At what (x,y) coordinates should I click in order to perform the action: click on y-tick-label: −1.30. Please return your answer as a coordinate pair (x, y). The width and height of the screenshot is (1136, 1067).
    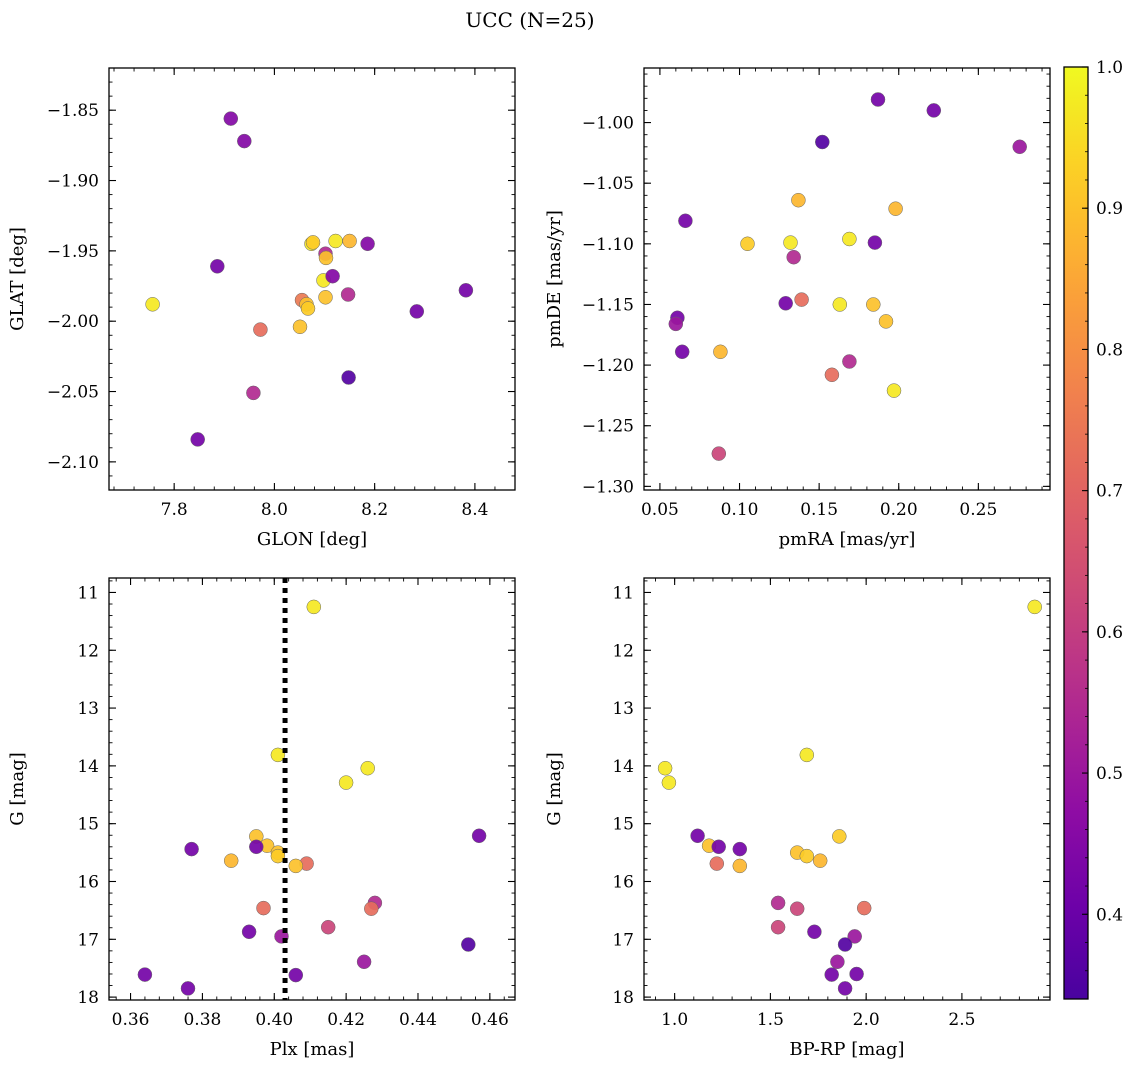
    Looking at the image, I should click on (608, 487).